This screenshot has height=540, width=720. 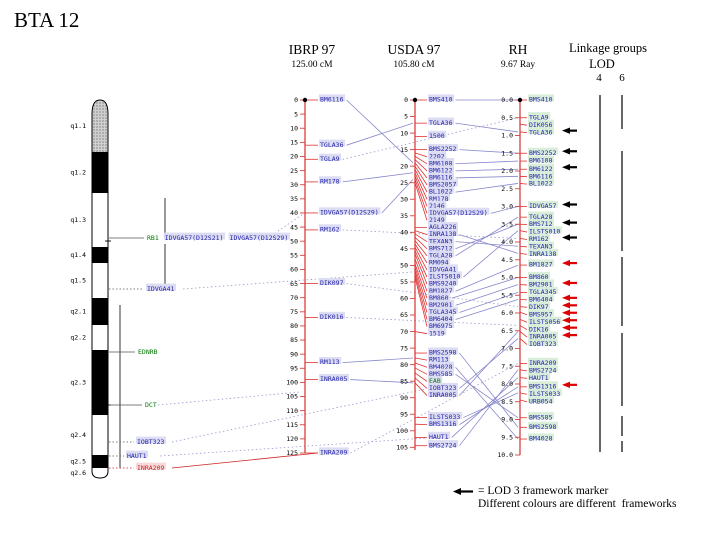 I want to click on axis-tick-label: 10, so click(x=404, y=133).